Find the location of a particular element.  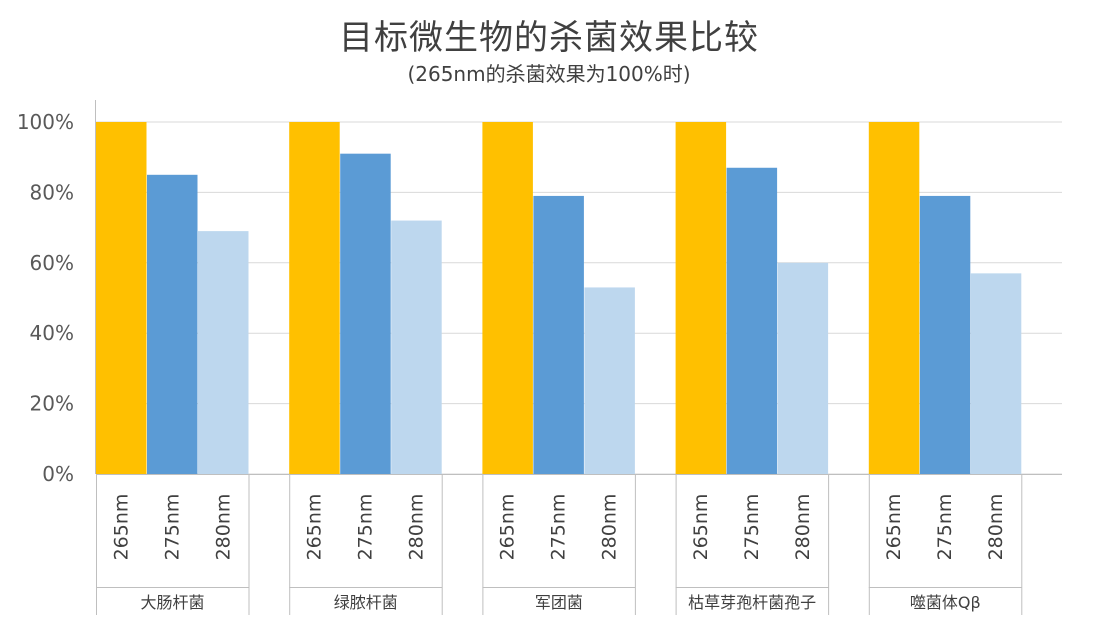

chart-subtitle: (265nm的杀菌效果为100%时) is located at coordinates (549, 74).